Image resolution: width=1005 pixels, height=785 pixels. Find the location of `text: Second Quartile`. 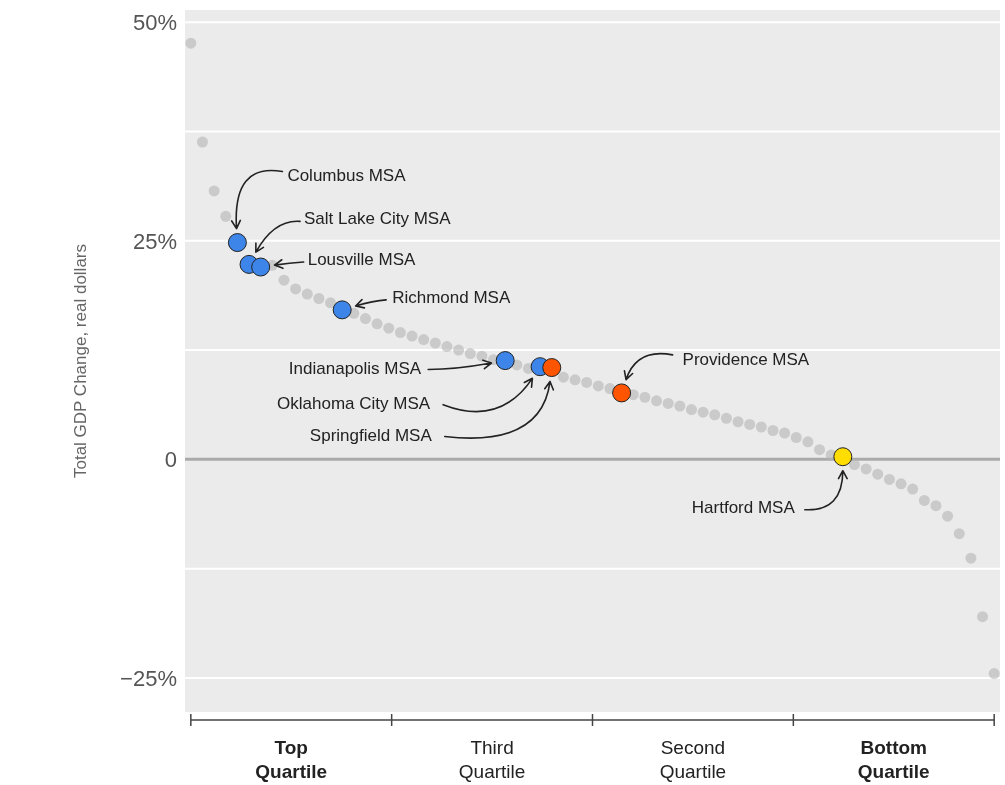

text: Second Quartile is located at coordinates (693, 759).